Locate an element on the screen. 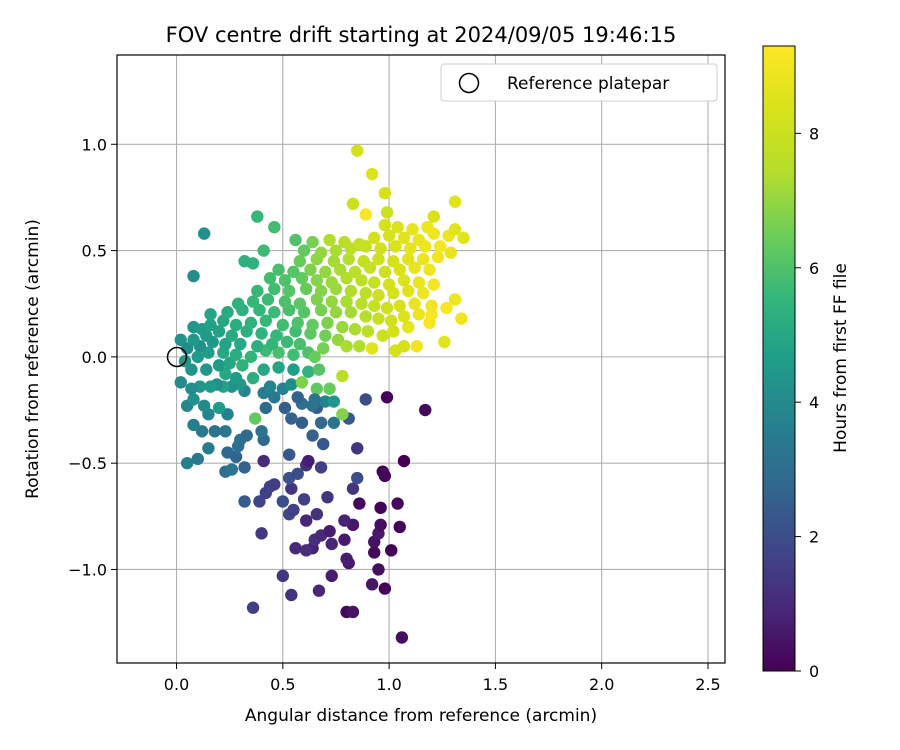 This screenshot has height=750, width=900. x-tick-label: 1.5 is located at coordinates (495, 684).